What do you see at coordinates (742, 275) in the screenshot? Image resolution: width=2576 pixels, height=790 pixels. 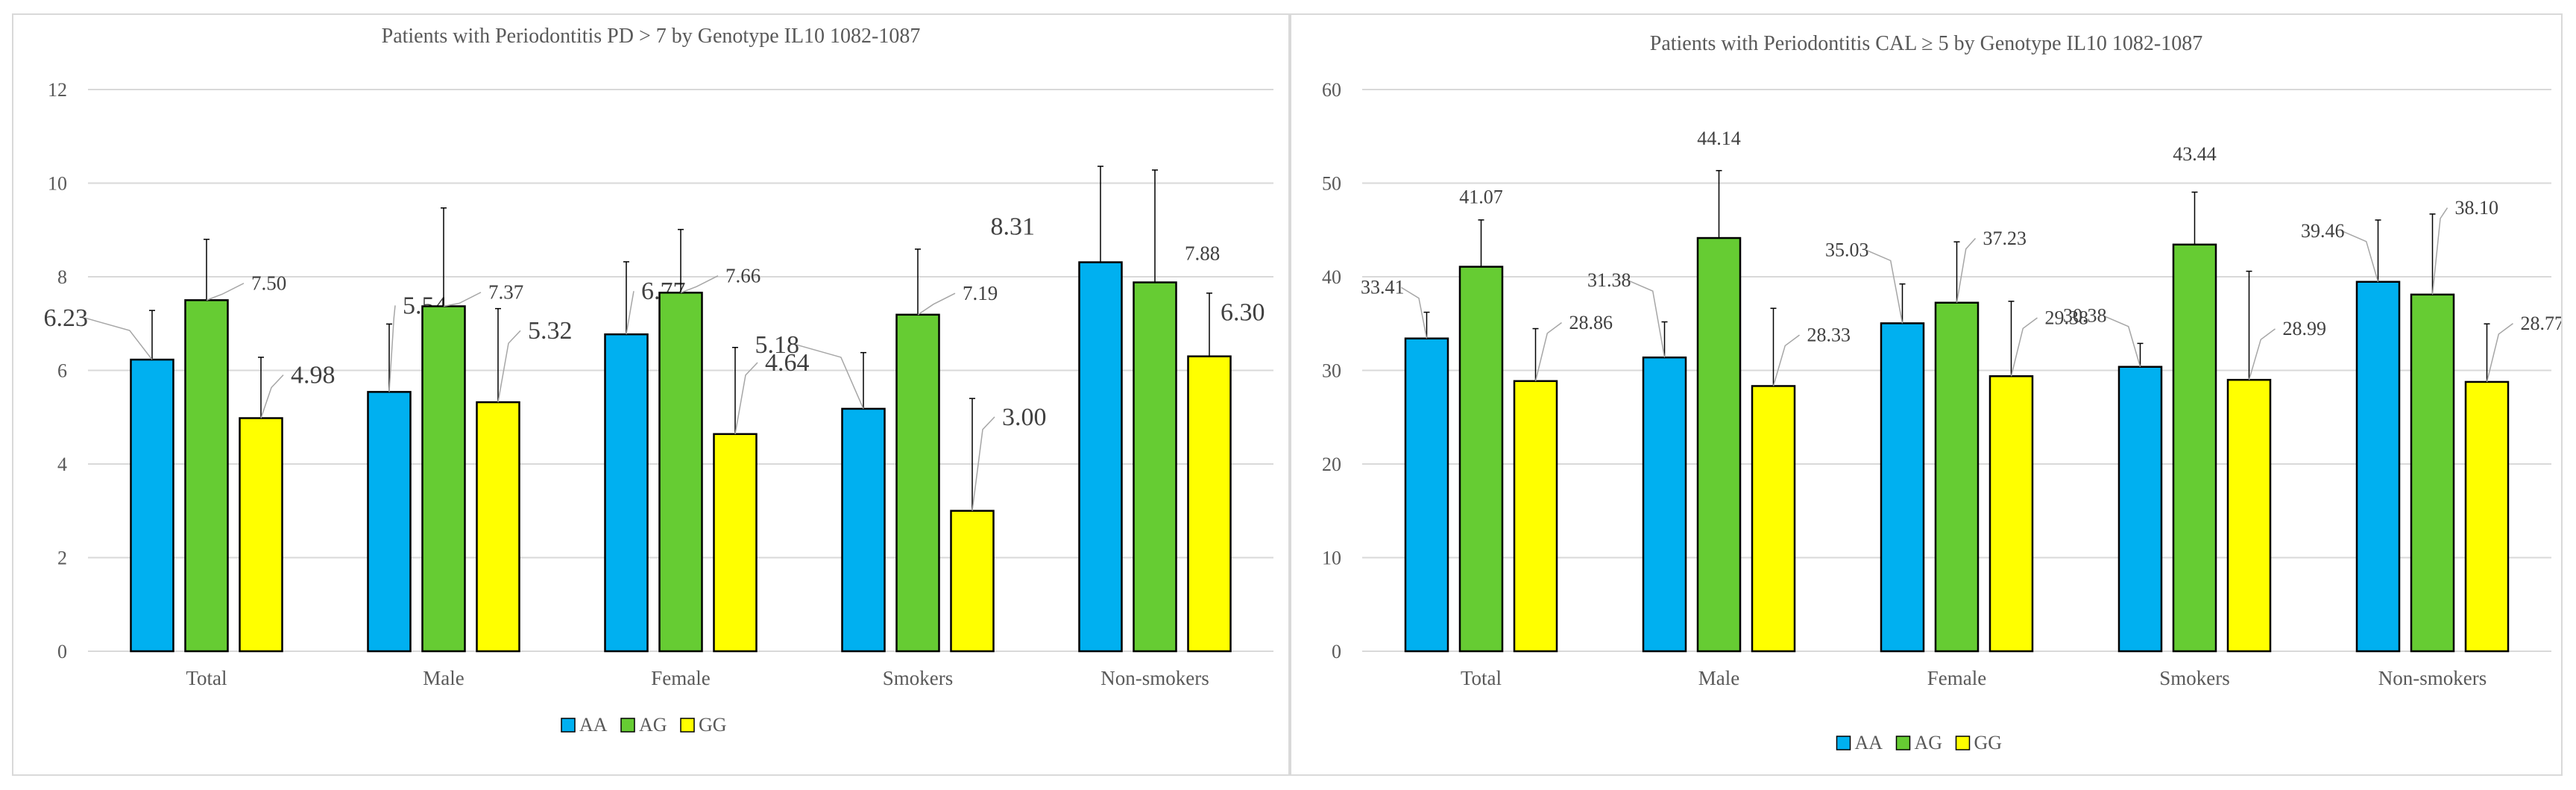 I see `data-label-ag-female: 7.66` at bounding box center [742, 275].